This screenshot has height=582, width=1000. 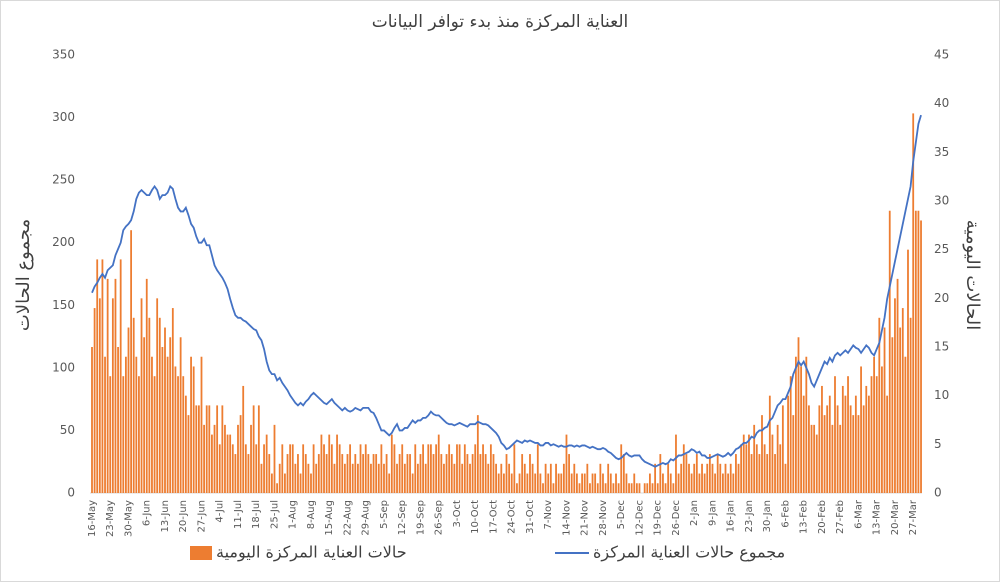 I want to click on x-tick-label: 19-Sep, so click(x=420, y=517).